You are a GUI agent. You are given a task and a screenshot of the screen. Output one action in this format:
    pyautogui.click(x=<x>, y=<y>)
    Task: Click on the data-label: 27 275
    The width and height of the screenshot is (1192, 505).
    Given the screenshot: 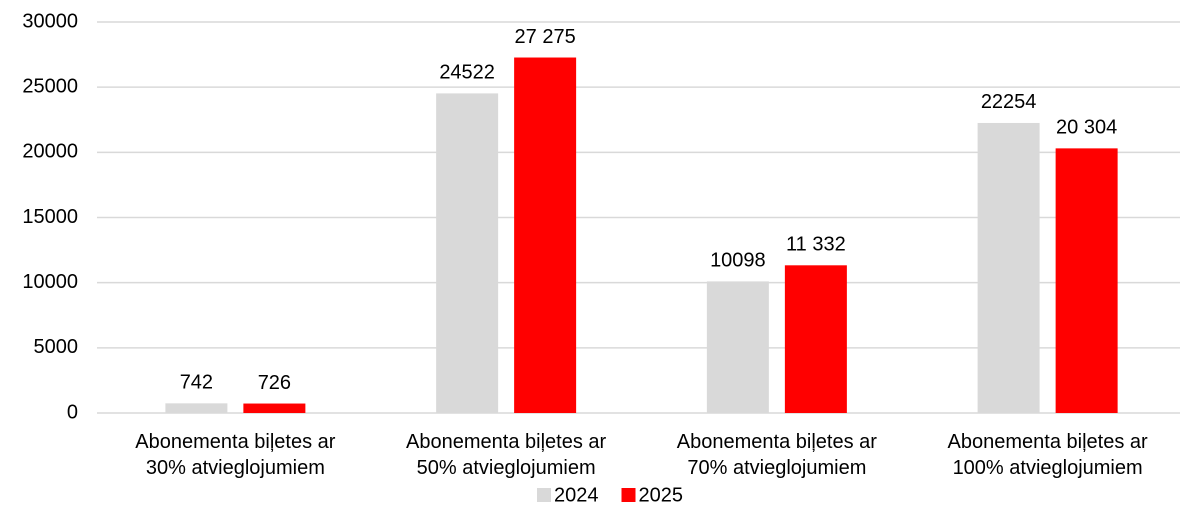 What is the action you would take?
    pyautogui.click(x=545, y=37)
    